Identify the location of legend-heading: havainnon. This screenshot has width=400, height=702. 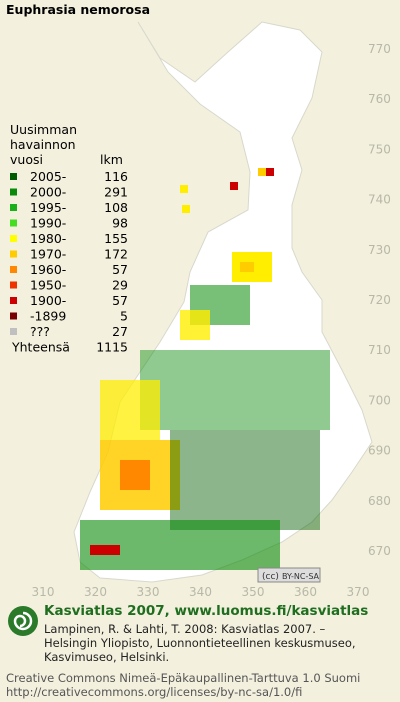
(43, 144).